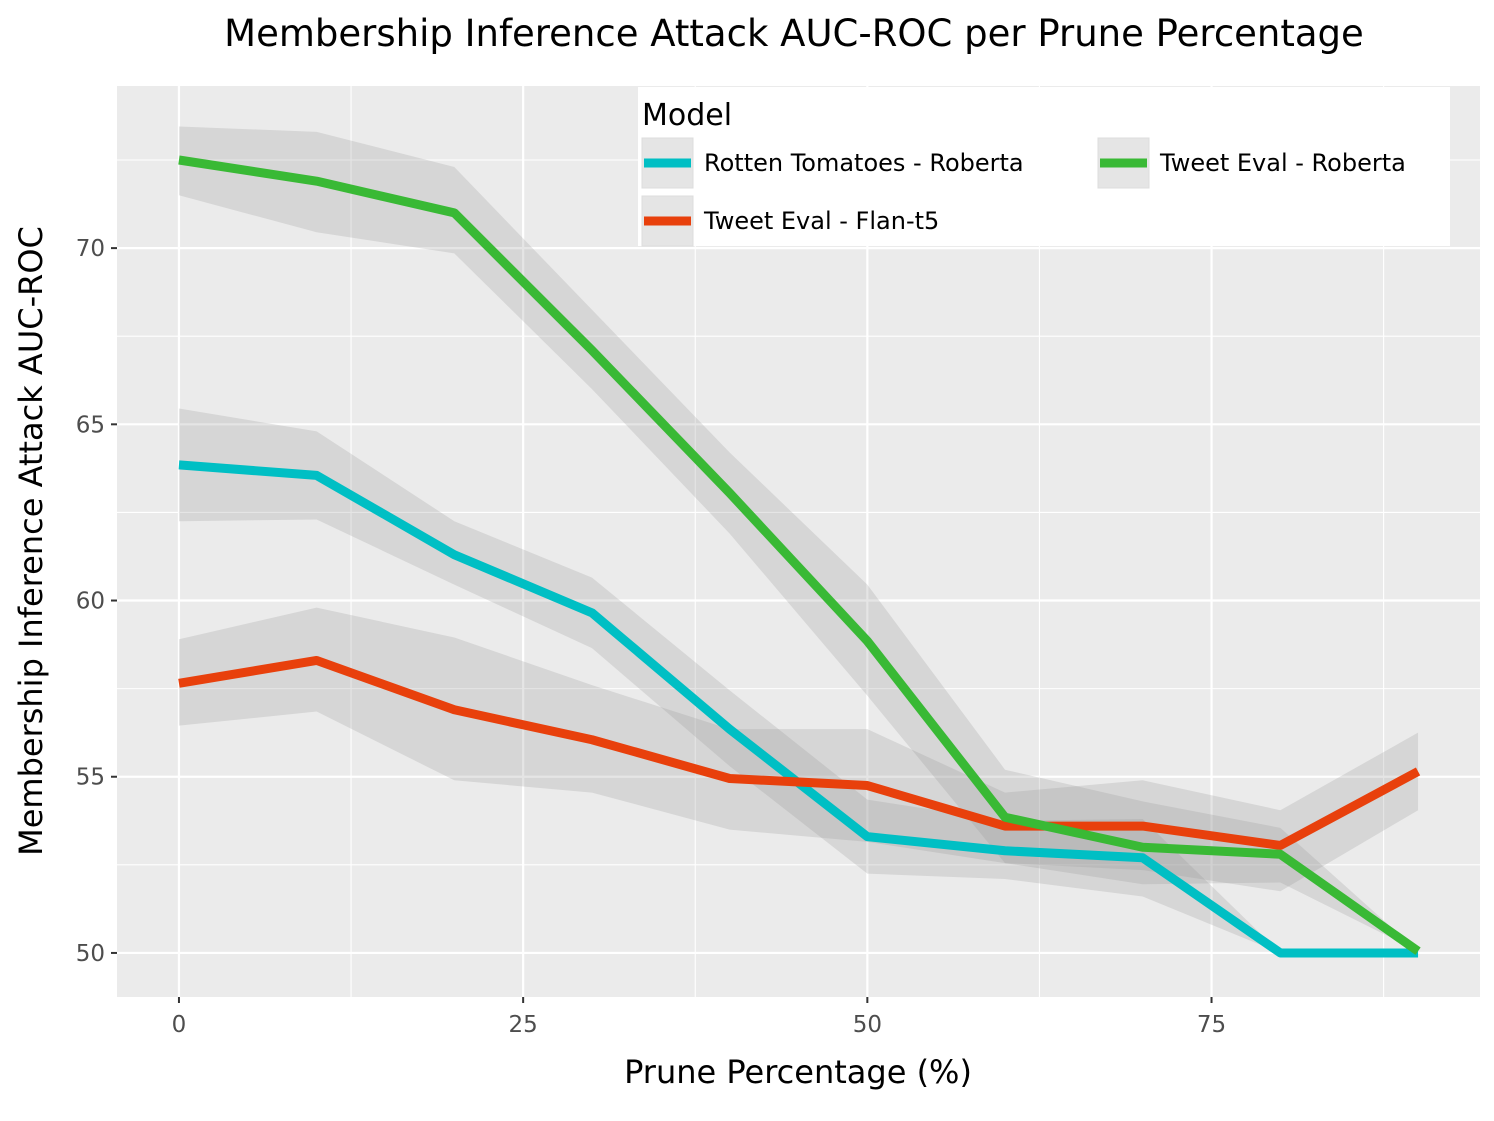 The width and height of the screenshot is (1494, 1121). What do you see at coordinates (90, 602) in the screenshot?
I see `y-tick-label: 60` at bounding box center [90, 602].